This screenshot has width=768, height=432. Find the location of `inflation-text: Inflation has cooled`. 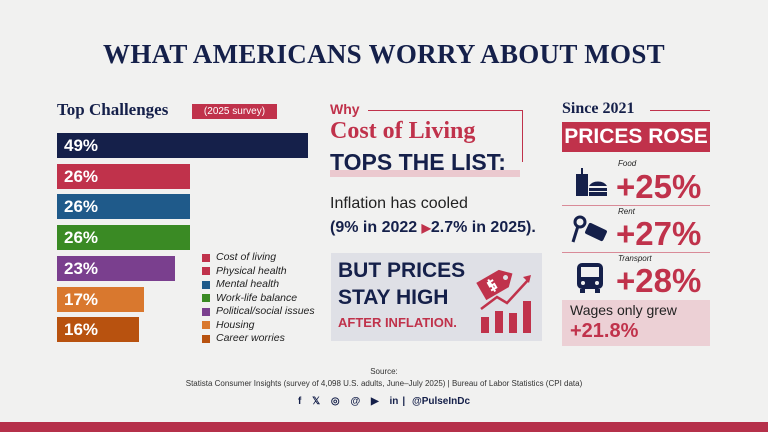

inflation-text: Inflation has cooled is located at coordinates (399, 203).